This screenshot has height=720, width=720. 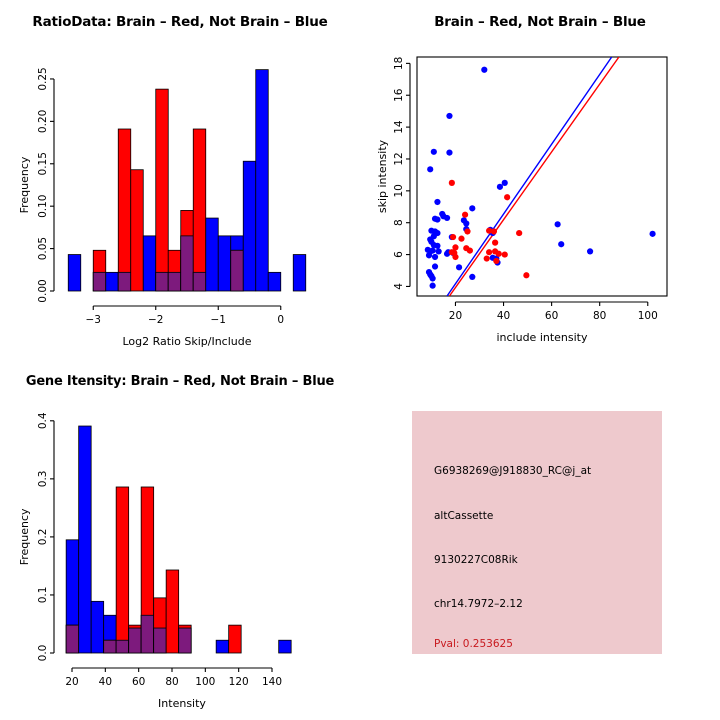 I want to click on scatter-title: Brain – Red, Not Brain – Blue, so click(x=540, y=22).